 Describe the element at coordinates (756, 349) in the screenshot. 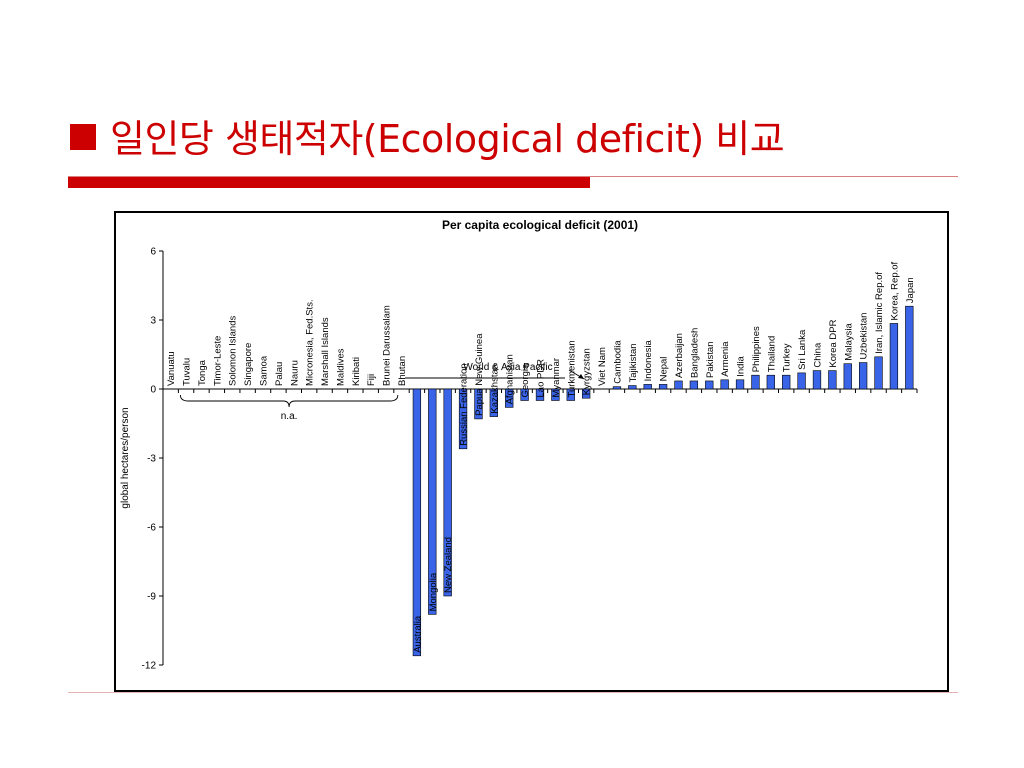

I see `category-label: Philippines` at that location.